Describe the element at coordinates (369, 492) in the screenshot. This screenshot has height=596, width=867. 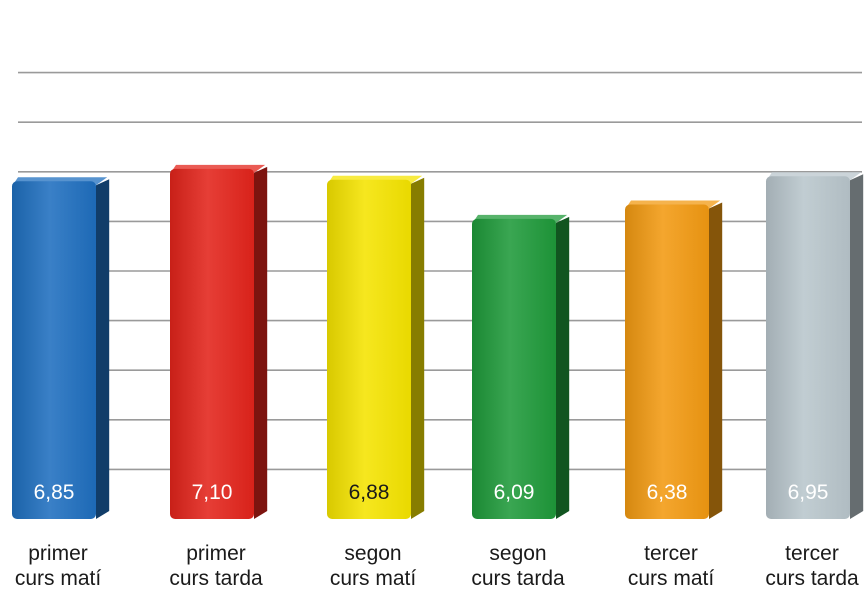
I see `bar-value-label: 6,88` at that location.